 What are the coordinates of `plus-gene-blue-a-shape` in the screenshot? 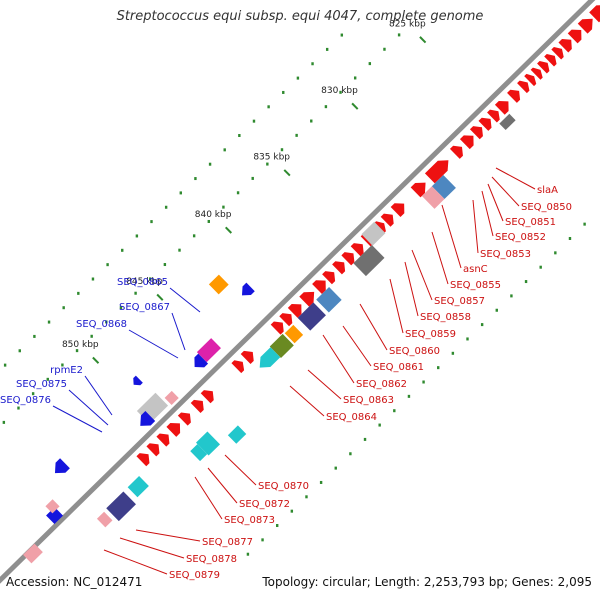 It's located at (248, 289).